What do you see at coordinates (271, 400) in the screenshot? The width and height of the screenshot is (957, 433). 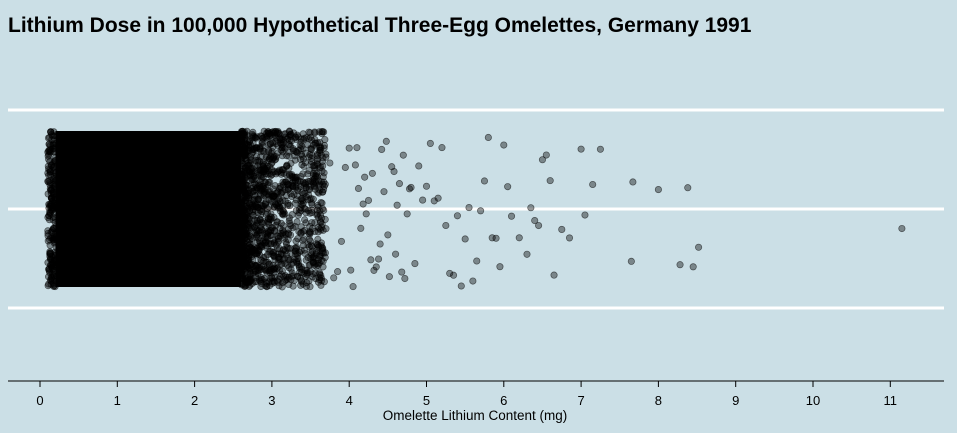 I see `x-tick-label: 3` at bounding box center [271, 400].